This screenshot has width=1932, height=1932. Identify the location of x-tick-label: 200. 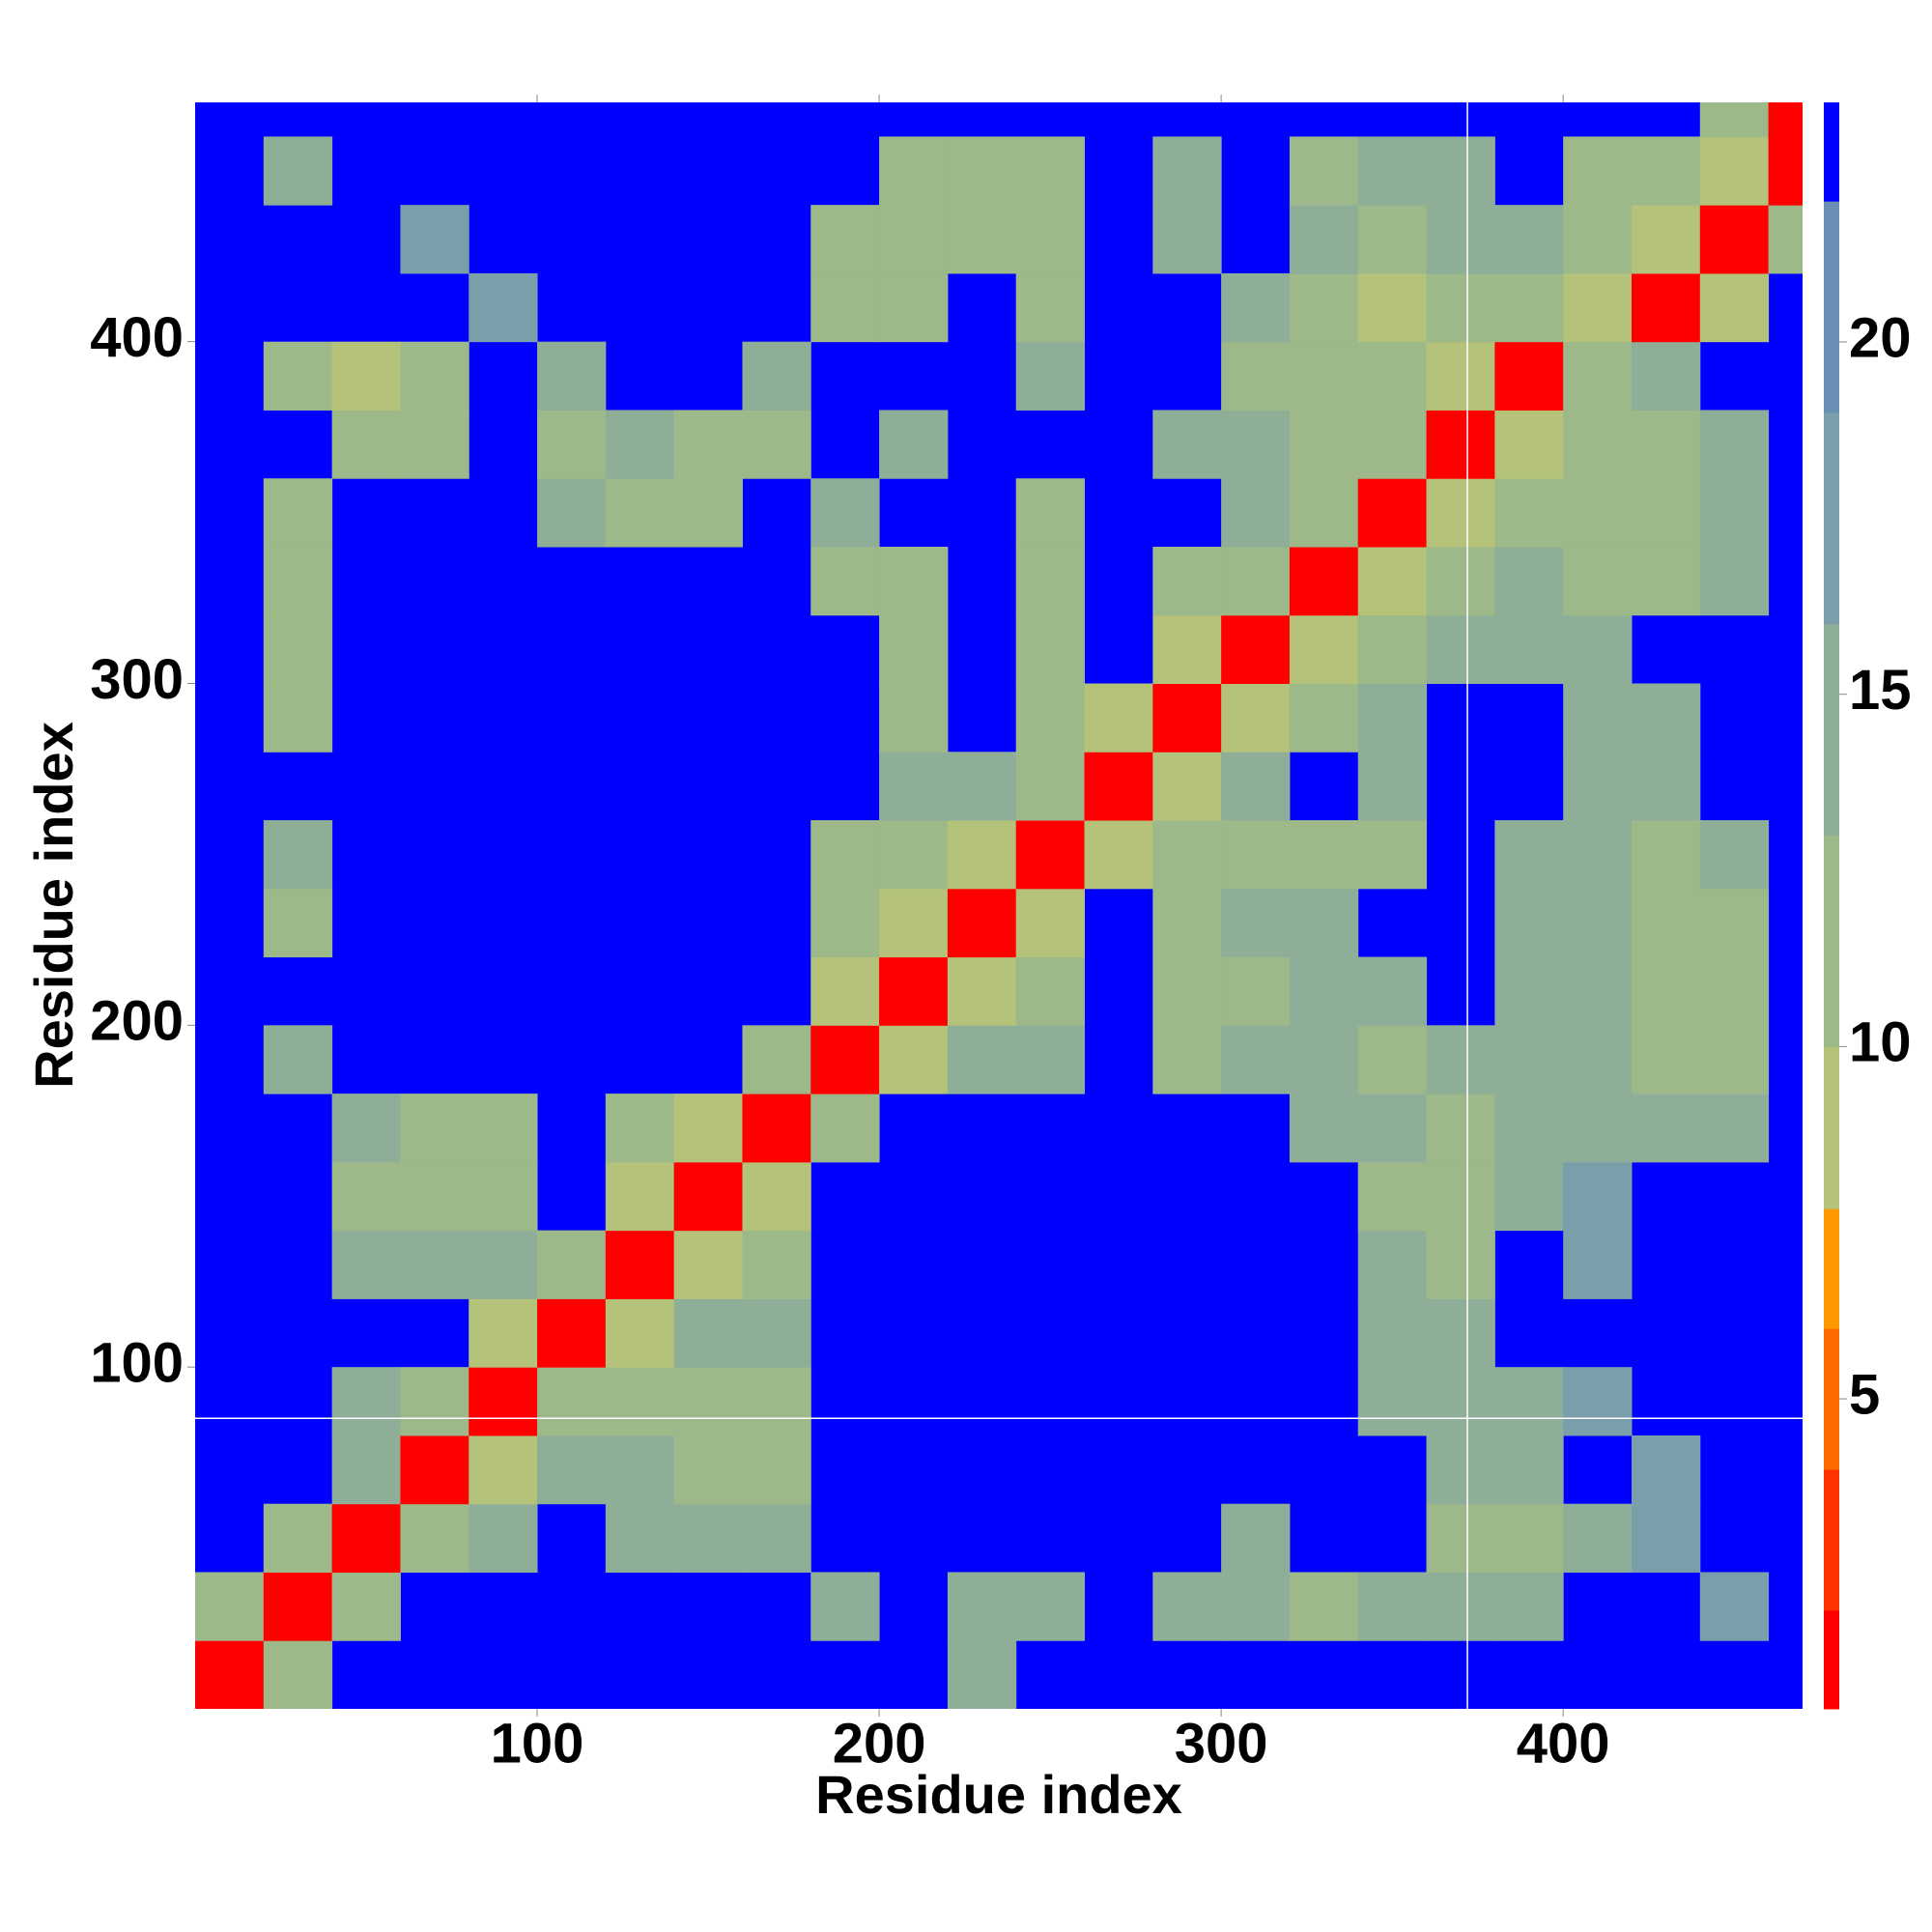
(879, 1743).